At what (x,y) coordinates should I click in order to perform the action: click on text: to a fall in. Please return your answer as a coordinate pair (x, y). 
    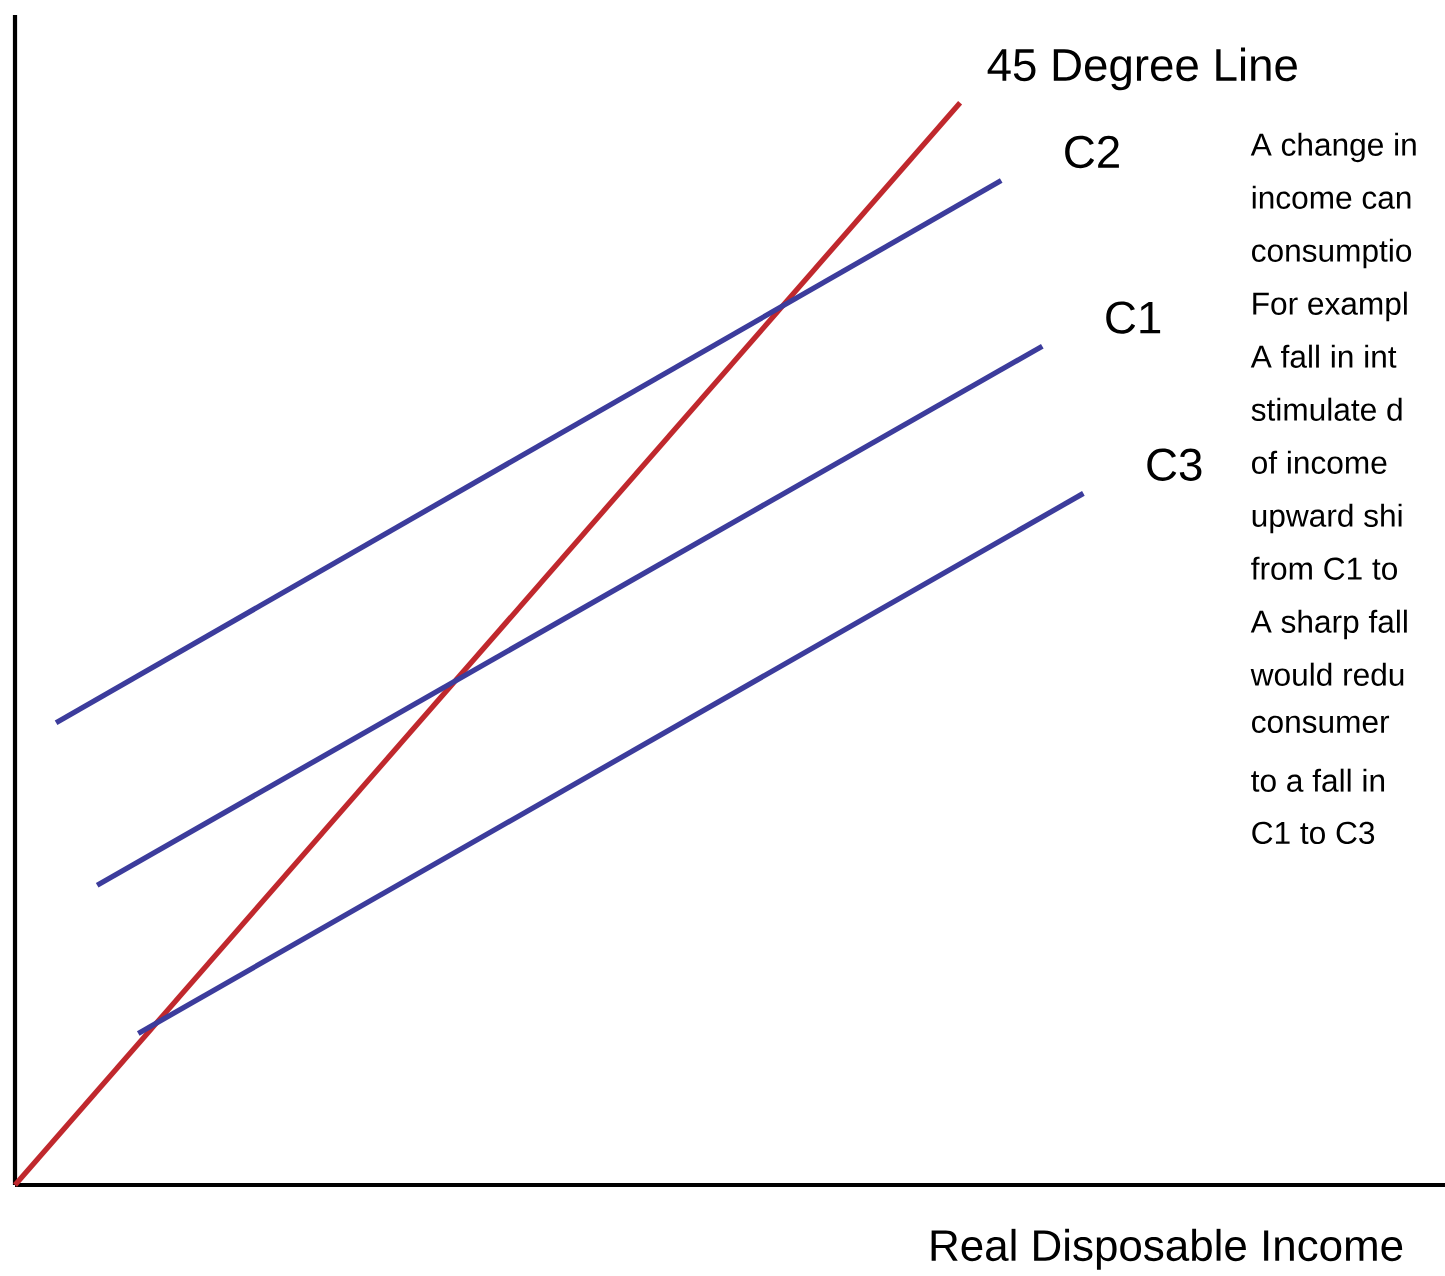
    Looking at the image, I should click on (1318, 780).